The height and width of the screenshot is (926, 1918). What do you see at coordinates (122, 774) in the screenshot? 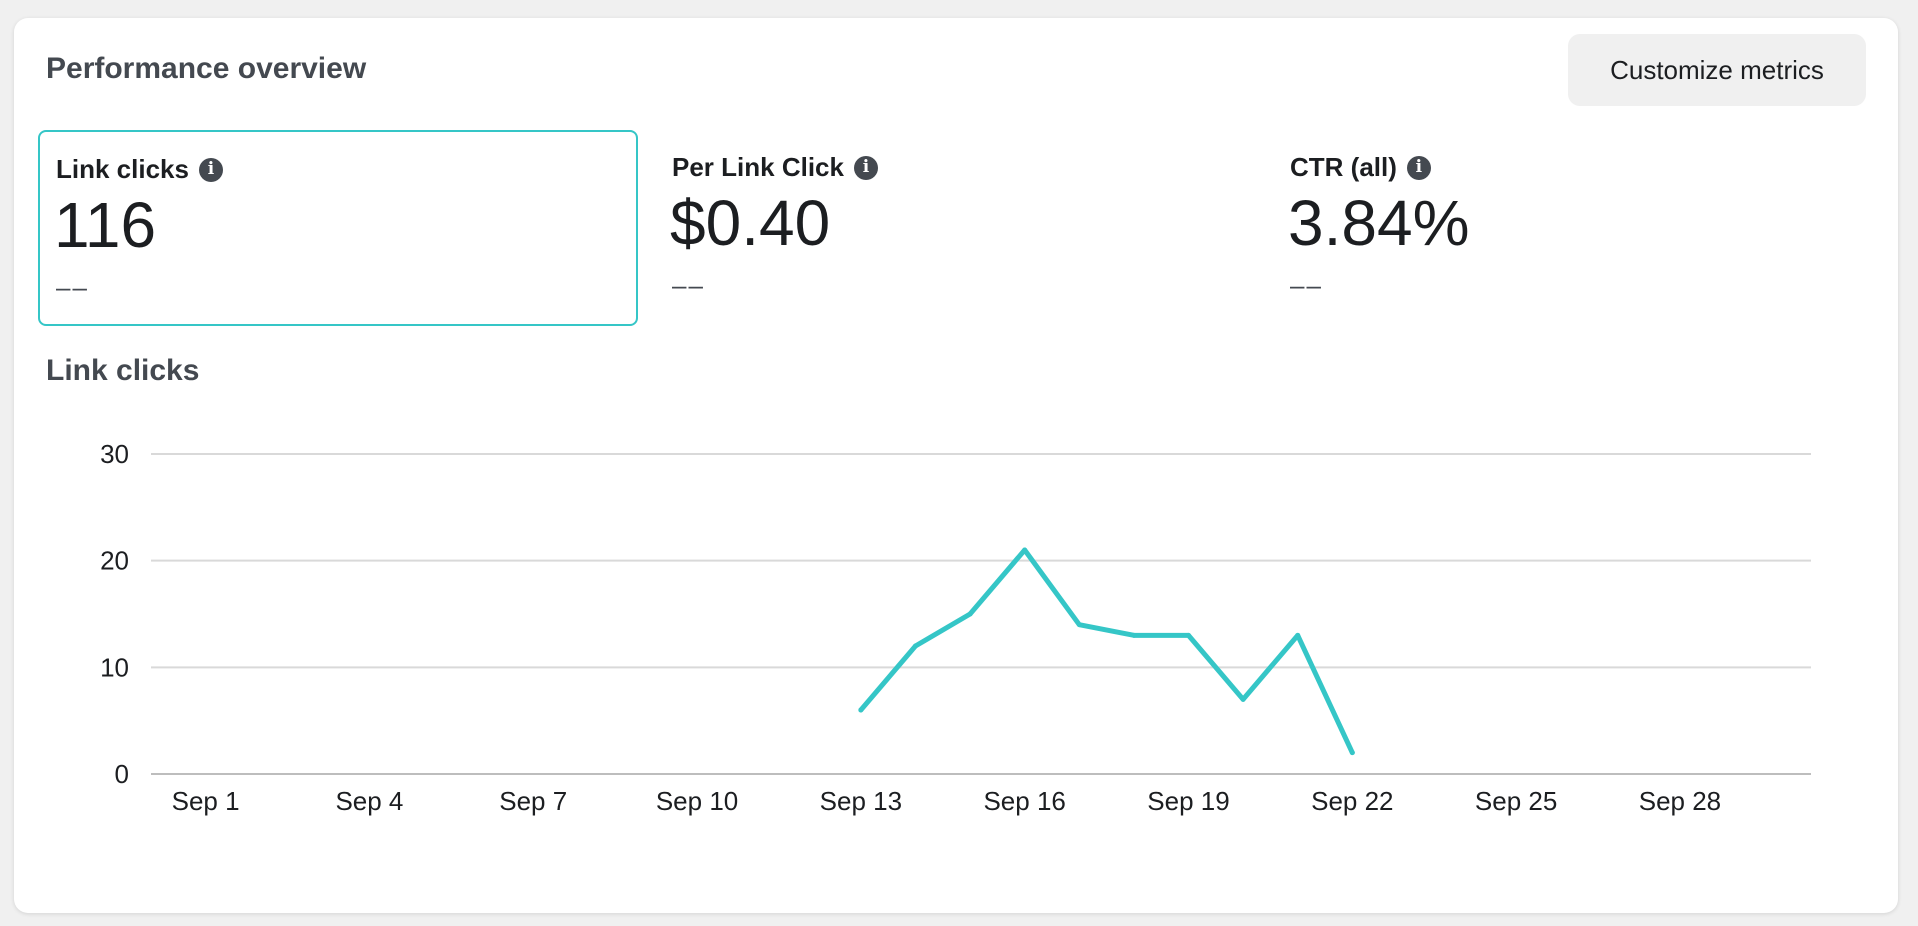
I see `y-tick-label: 0` at bounding box center [122, 774].